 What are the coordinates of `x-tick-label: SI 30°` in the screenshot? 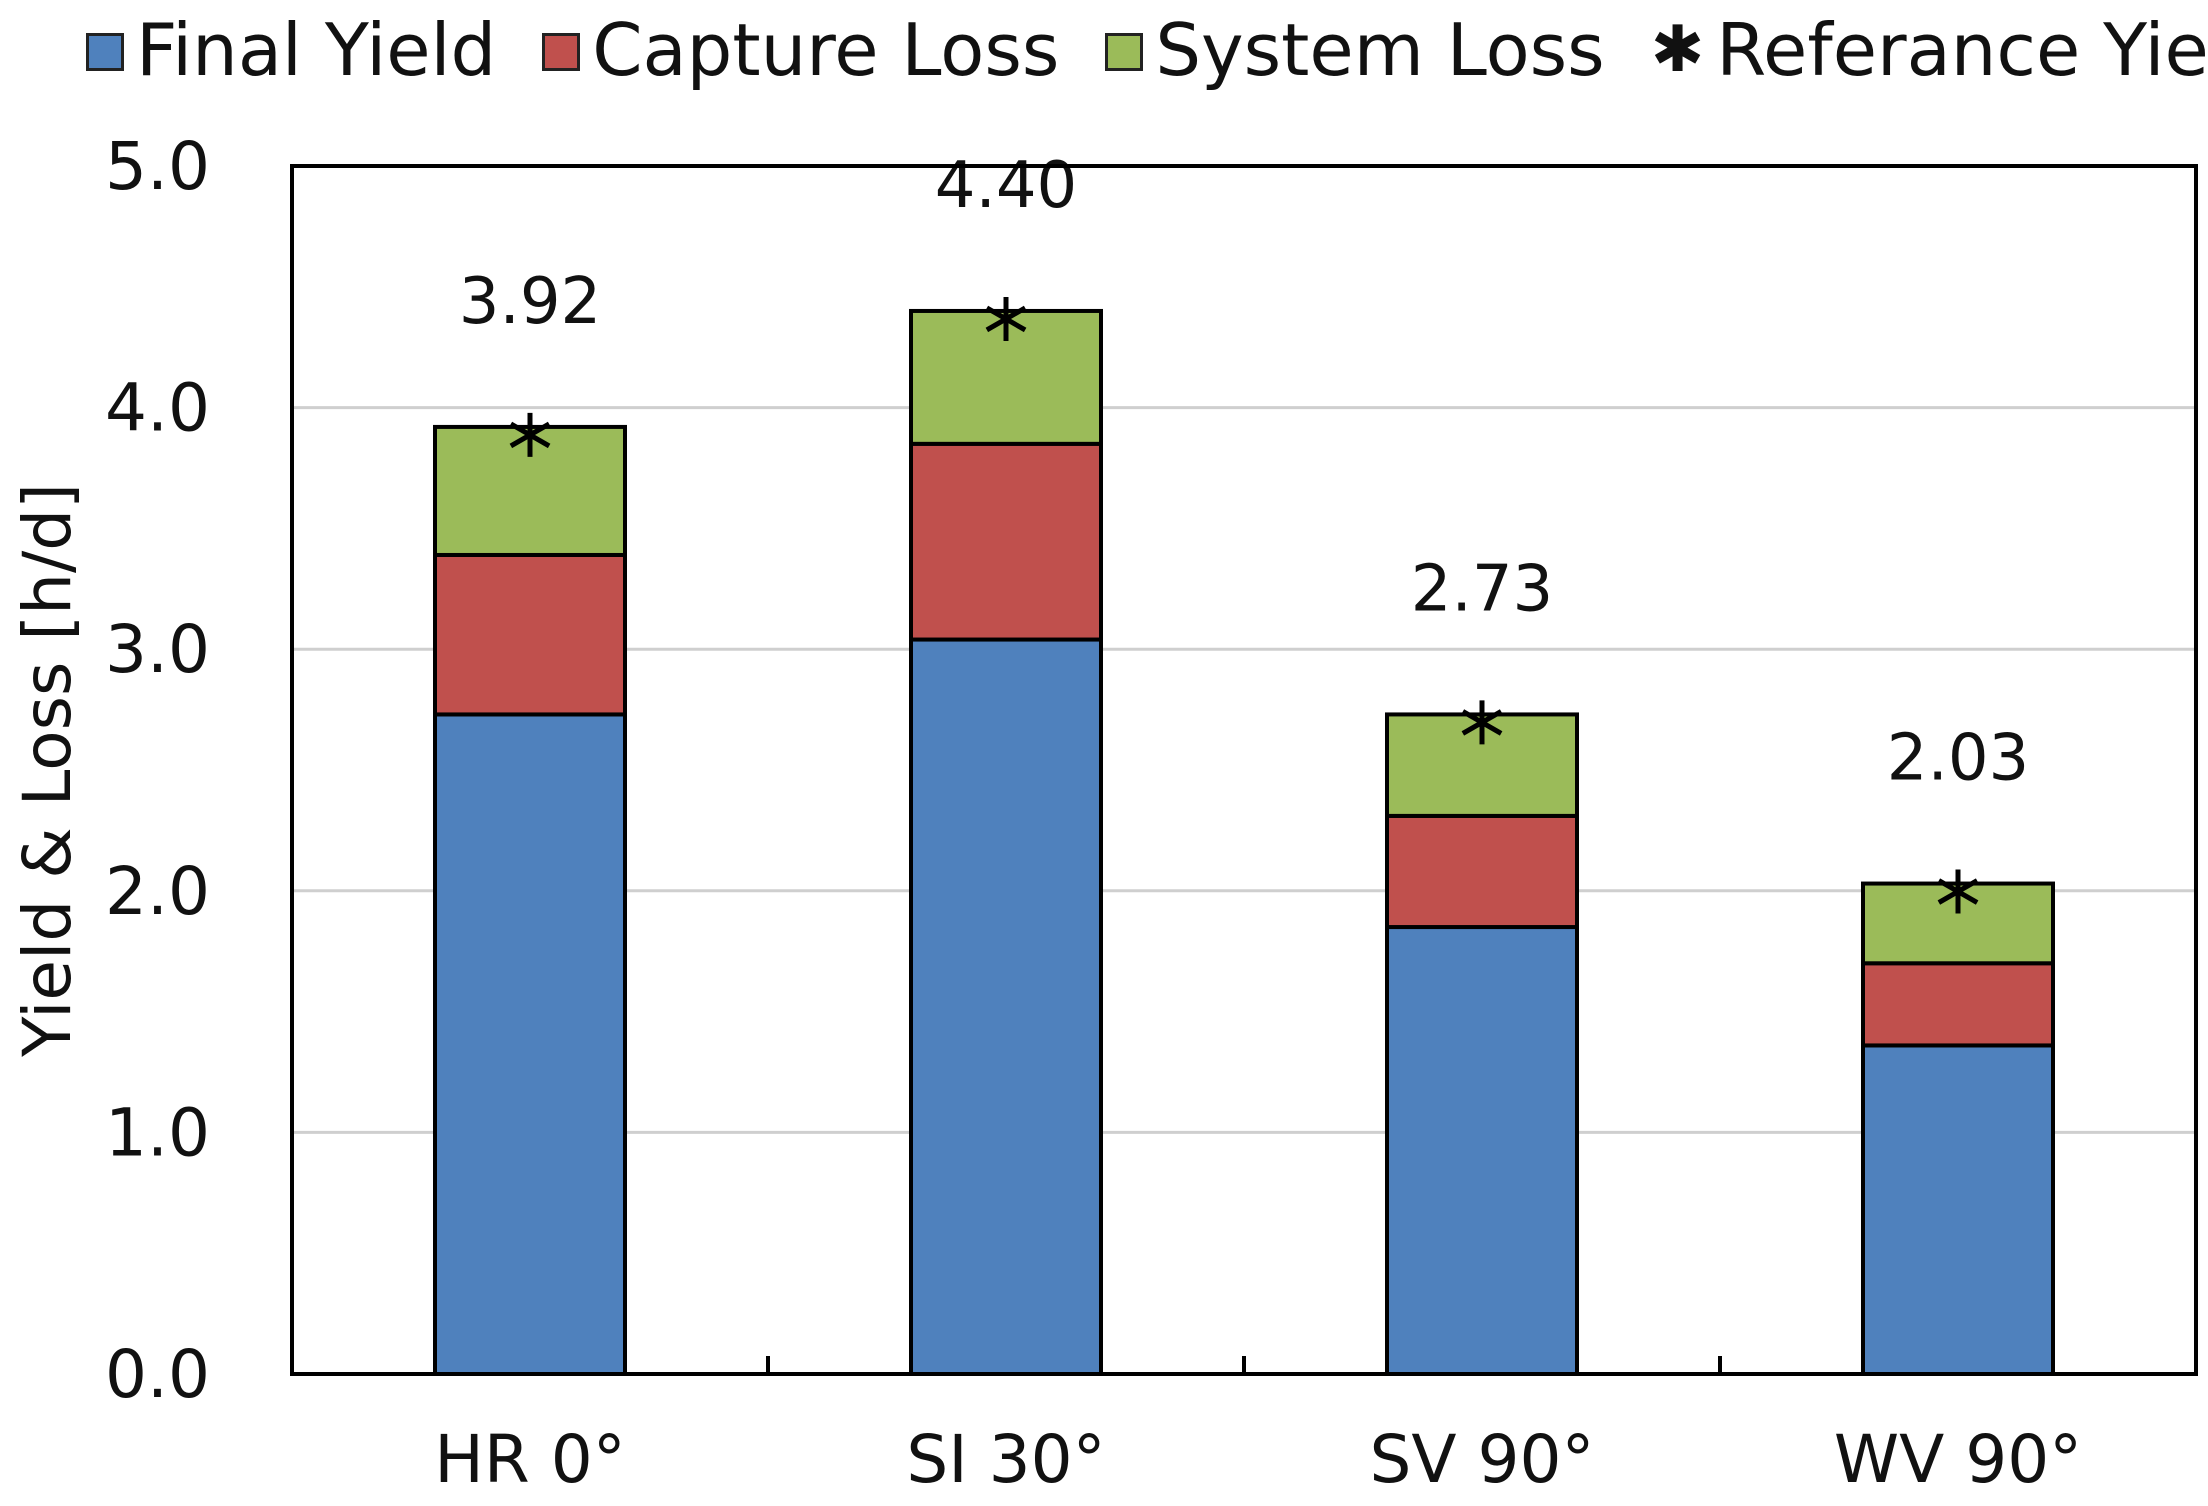 It's located at (1005, 1459).